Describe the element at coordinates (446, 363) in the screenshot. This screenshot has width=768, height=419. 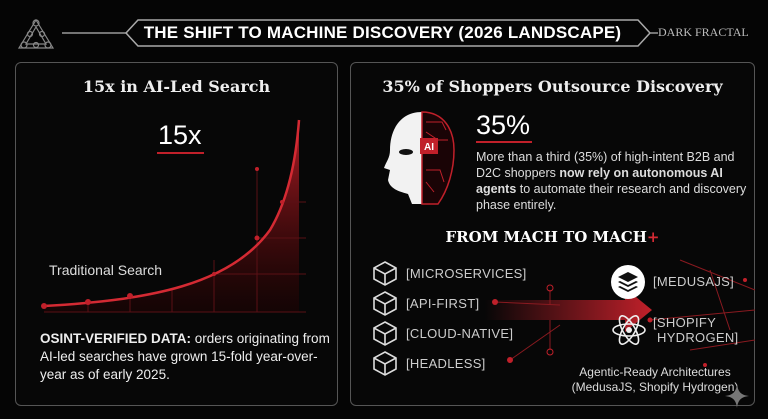
I see `mach-item-label: [HEADLESS]` at that location.